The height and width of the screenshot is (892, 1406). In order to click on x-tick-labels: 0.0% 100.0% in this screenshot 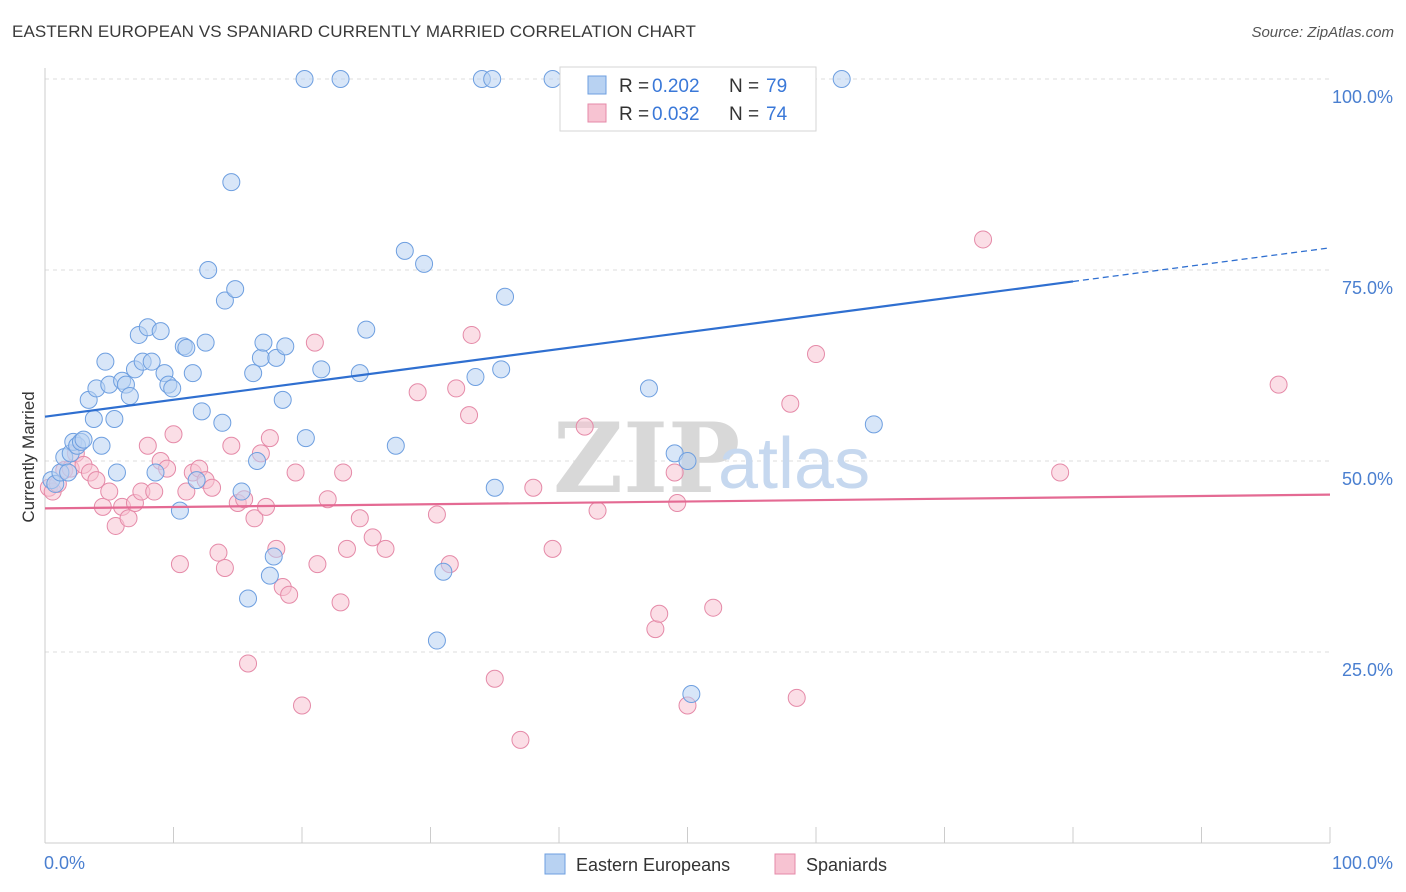, I will do `click(718, 863)`.